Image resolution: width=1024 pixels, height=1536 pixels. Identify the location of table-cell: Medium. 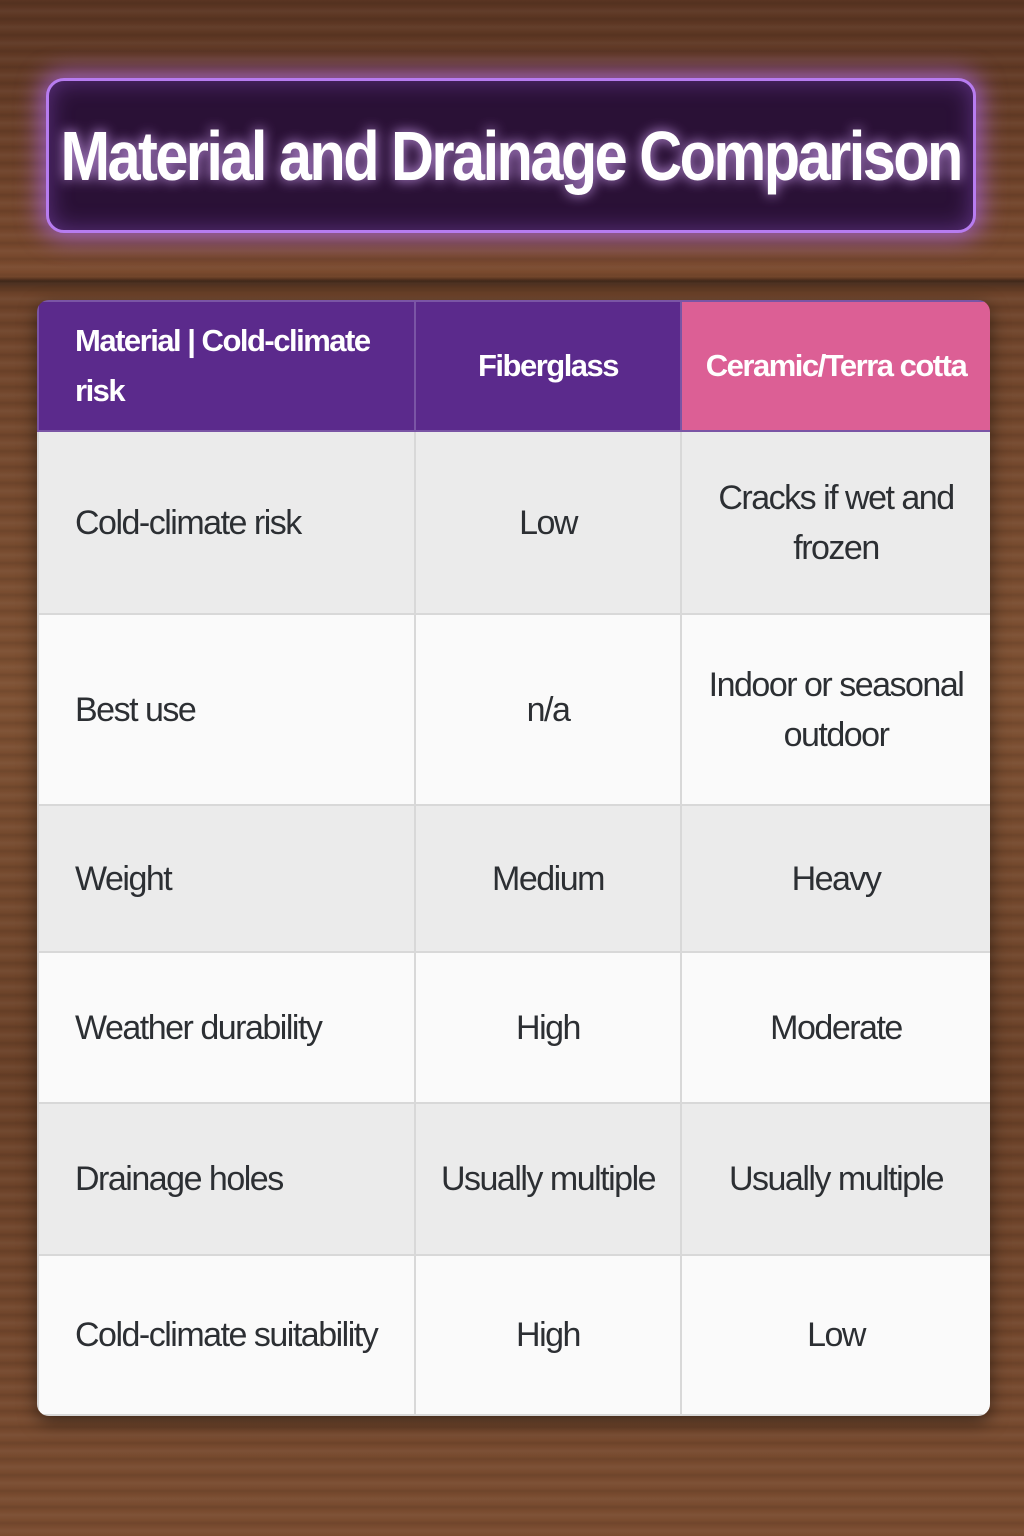
(548, 878).